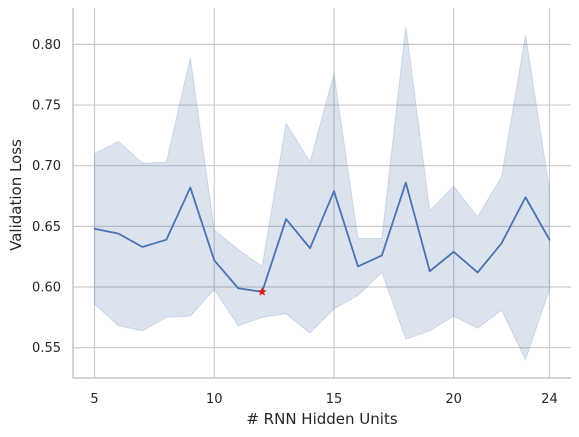  What do you see at coordinates (46, 106) in the screenshot?
I see `y-tick-label: 0.75` at bounding box center [46, 106].